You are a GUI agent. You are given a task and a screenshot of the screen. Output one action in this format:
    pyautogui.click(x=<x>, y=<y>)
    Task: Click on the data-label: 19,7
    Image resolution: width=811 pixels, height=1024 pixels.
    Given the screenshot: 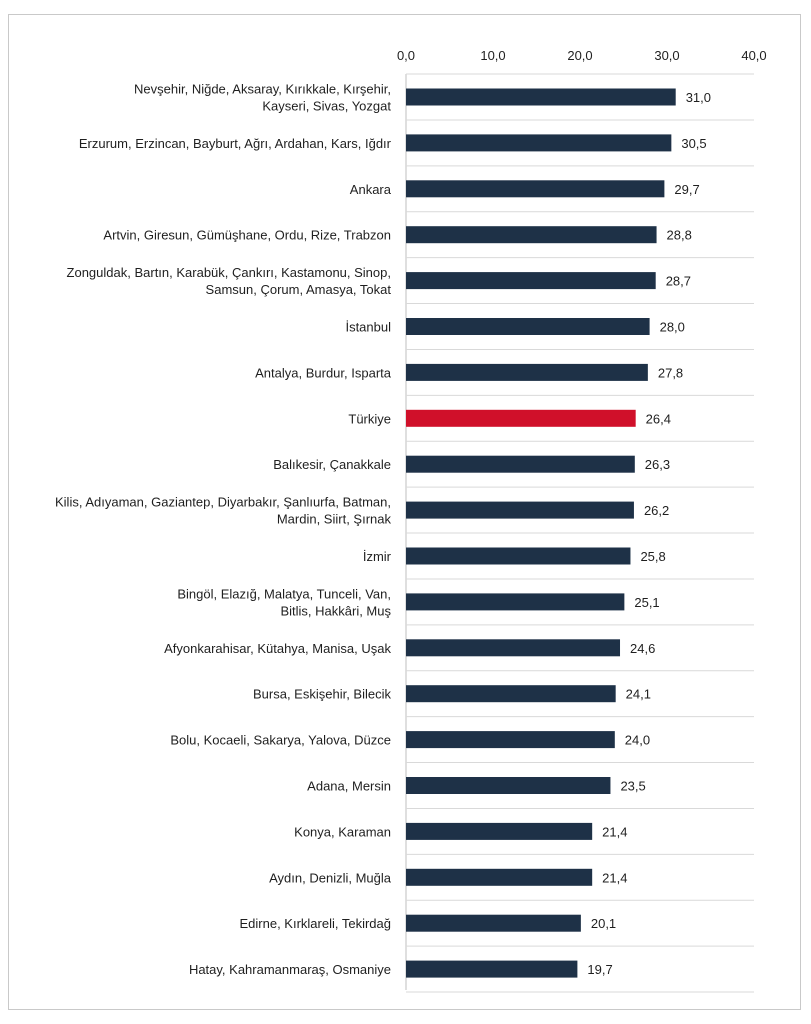 What is the action you would take?
    pyautogui.click(x=599, y=969)
    